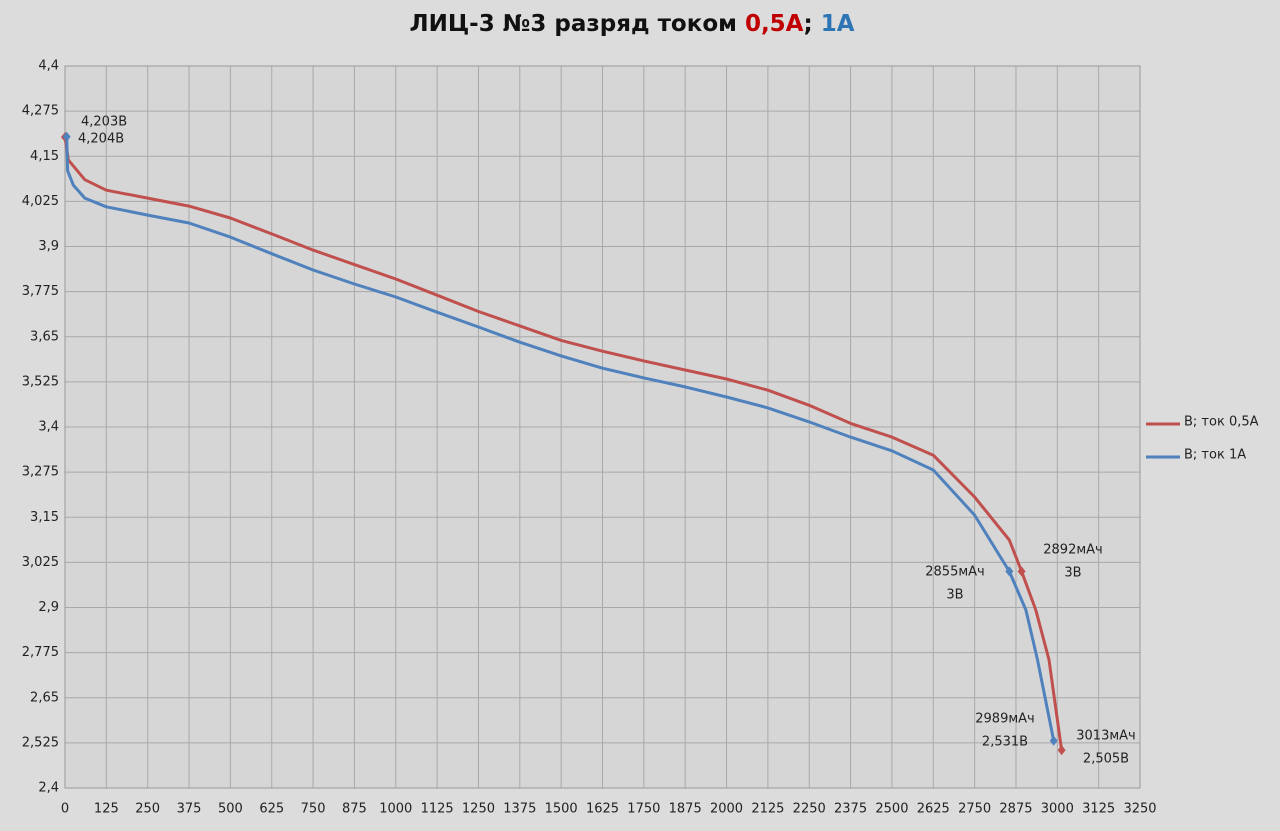  I want to click on y-tick-label: 3,275, so click(40, 472).